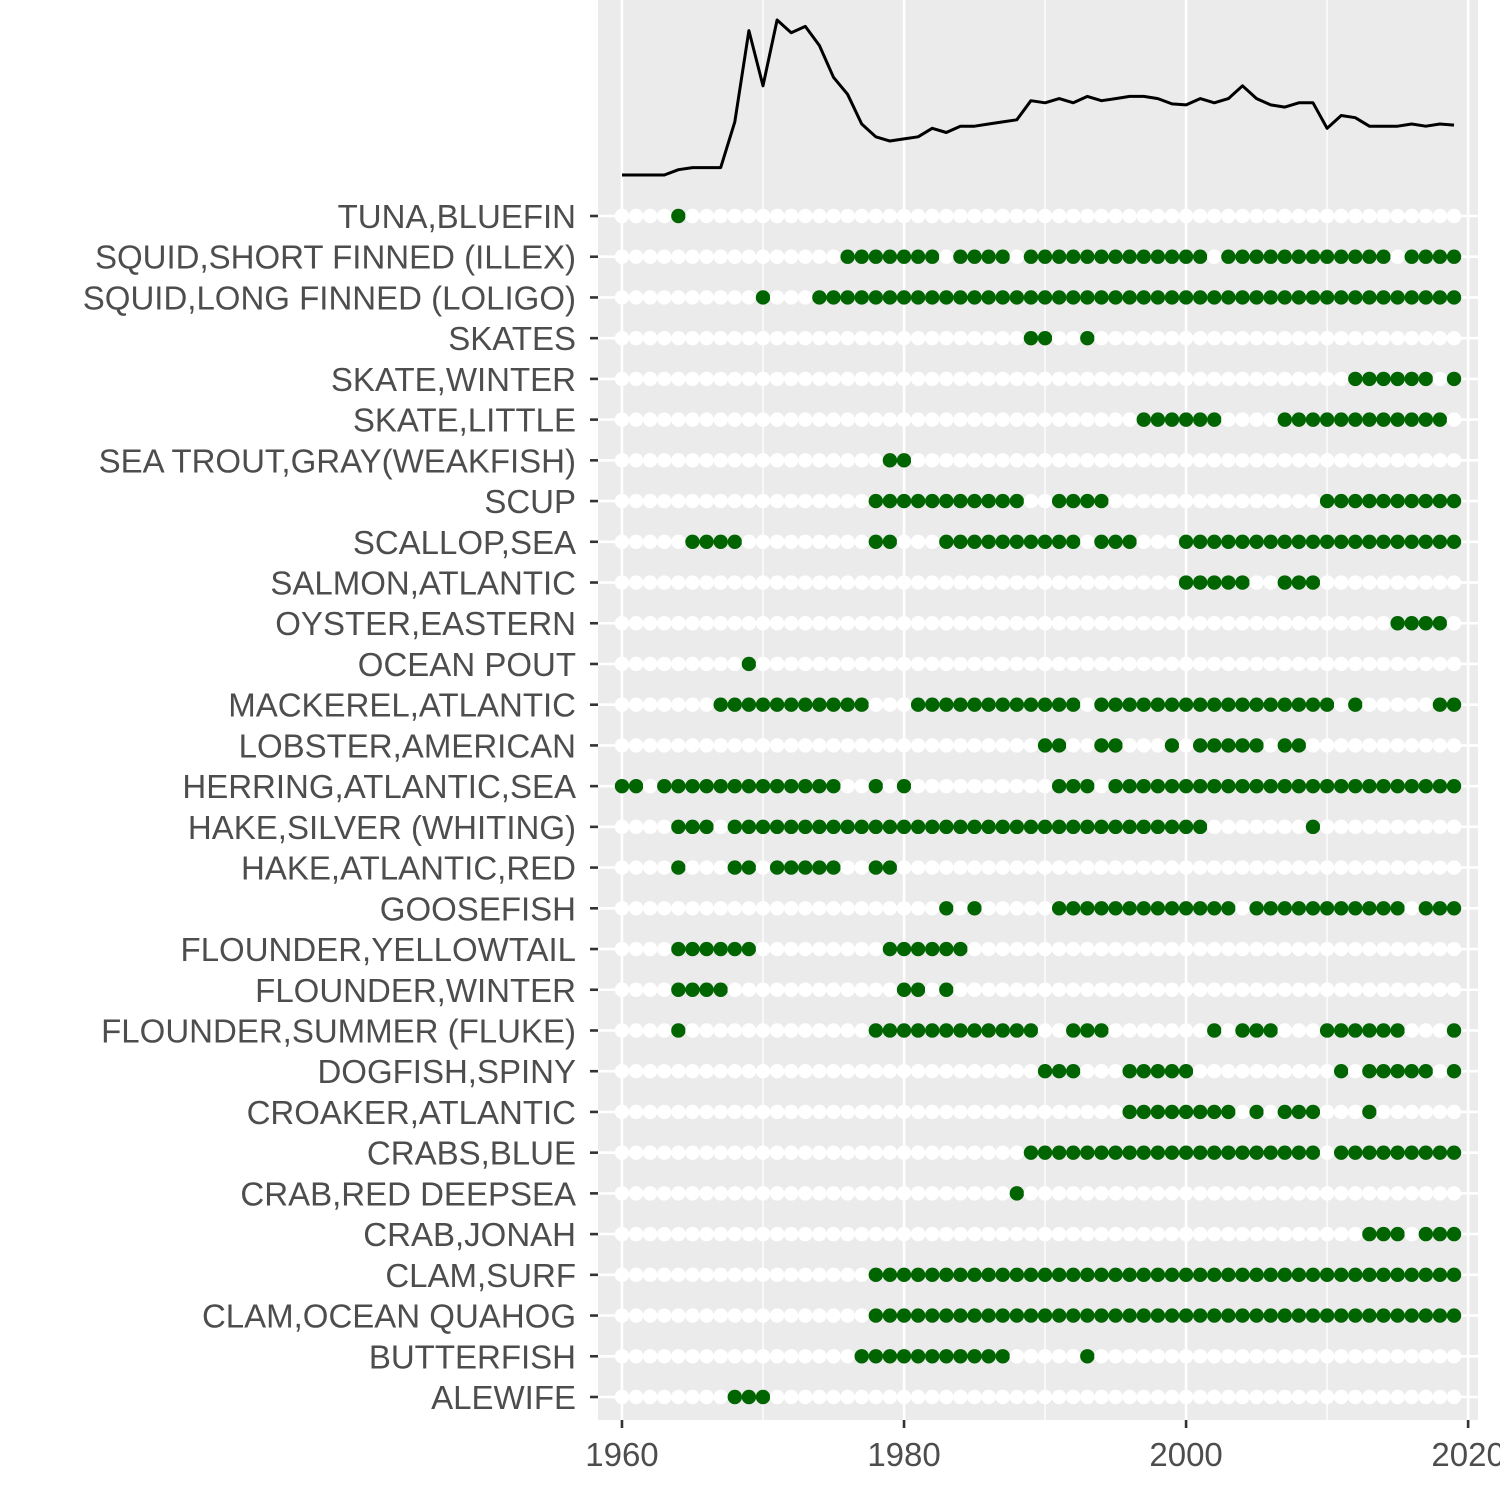 The height and width of the screenshot is (1500, 1500). I want to click on x-tick-label: 1960, so click(621, 1454).